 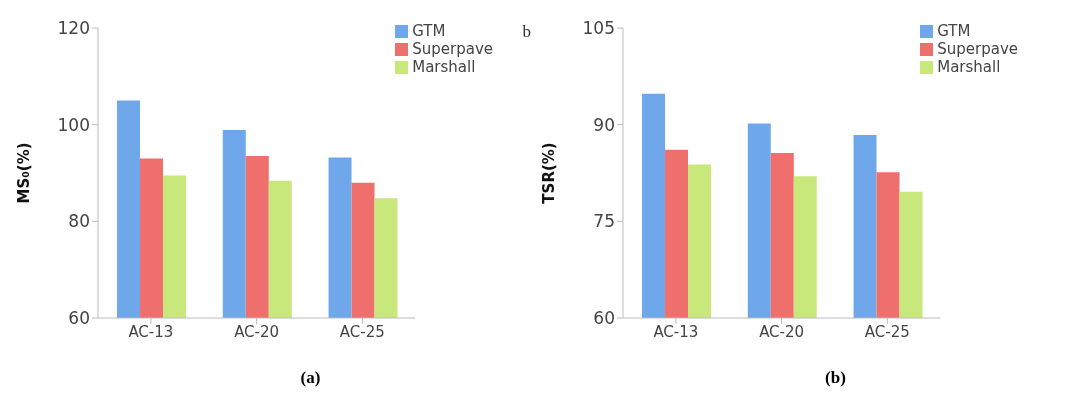 I want to click on y-tick-label: 80, so click(x=79, y=221).